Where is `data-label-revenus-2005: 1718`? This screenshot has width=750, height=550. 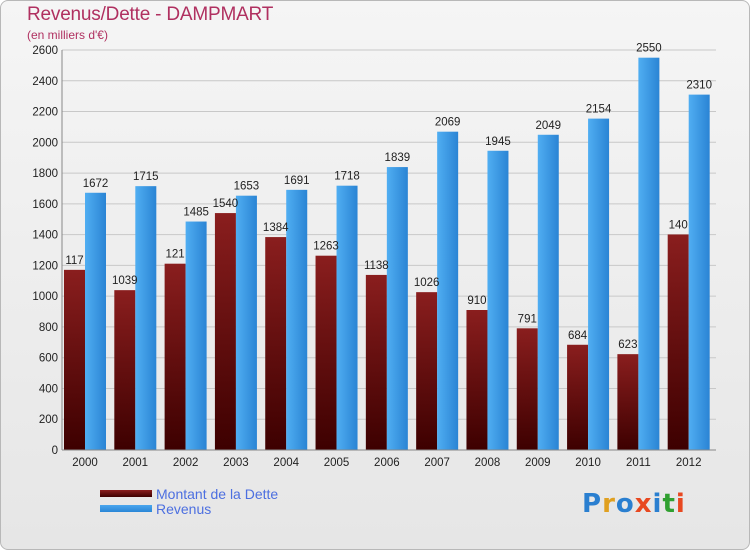 data-label-revenus-2005: 1718 is located at coordinates (347, 177).